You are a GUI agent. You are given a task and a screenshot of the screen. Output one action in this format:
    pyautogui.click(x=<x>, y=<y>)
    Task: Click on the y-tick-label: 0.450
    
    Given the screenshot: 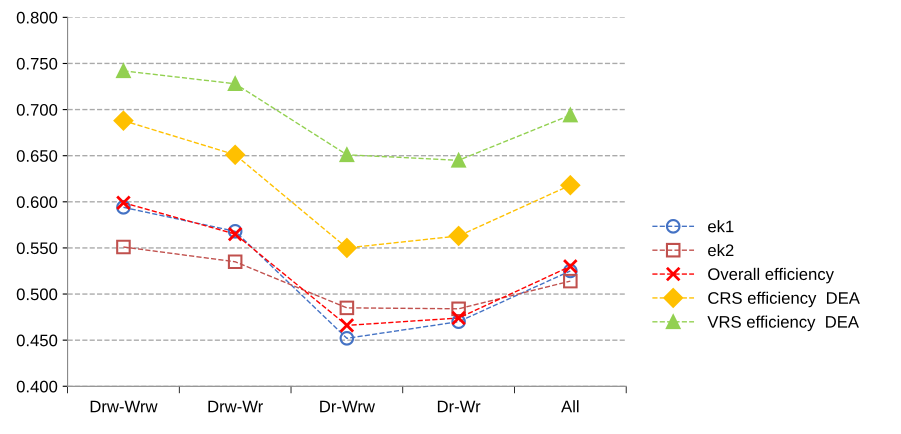 What is the action you would take?
    pyautogui.click(x=37, y=340)
    